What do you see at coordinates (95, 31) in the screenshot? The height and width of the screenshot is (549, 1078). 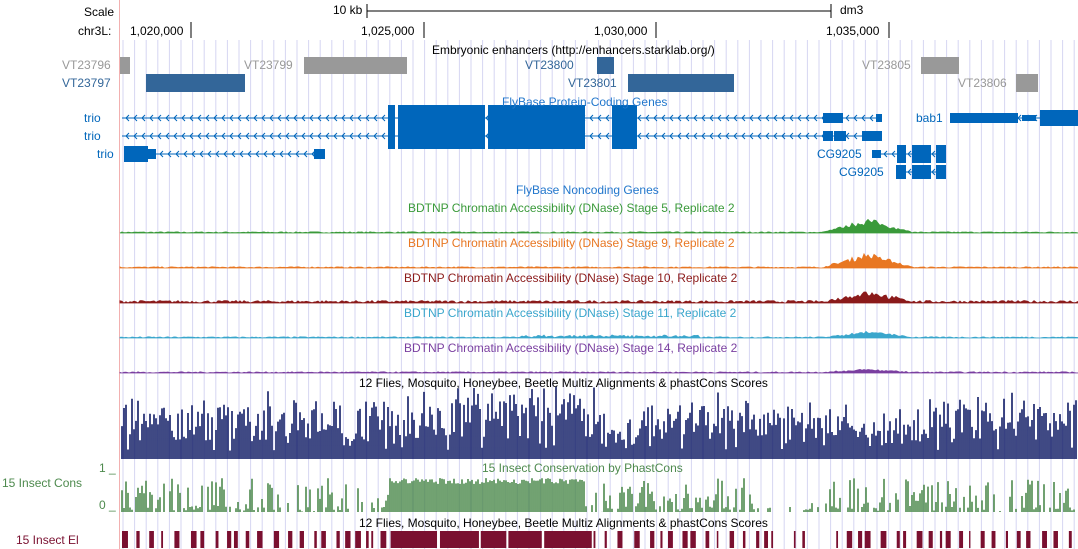 I see `chrom-label: chr3L:` at bounding box center [95, 31].